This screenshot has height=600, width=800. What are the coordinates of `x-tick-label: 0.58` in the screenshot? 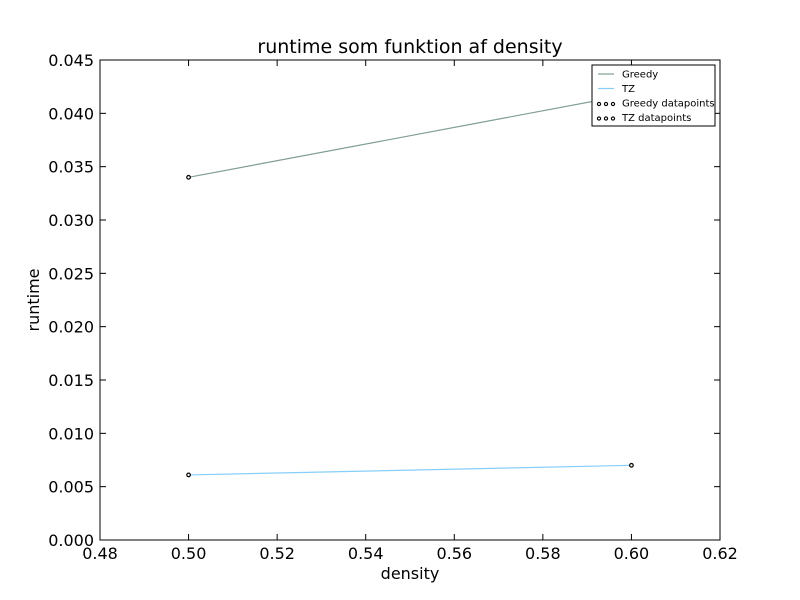 It's located at (543, 553).